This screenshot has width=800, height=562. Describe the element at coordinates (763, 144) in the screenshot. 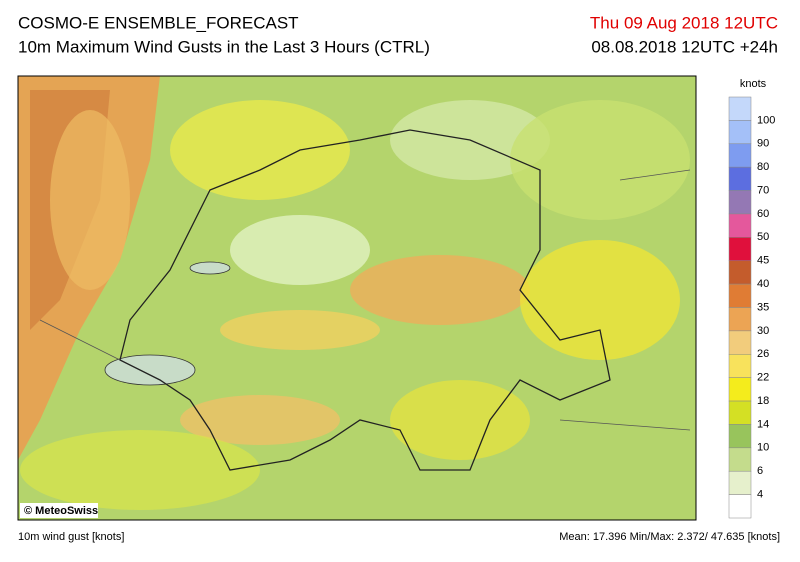

I see `legend-label: 90` at that location.